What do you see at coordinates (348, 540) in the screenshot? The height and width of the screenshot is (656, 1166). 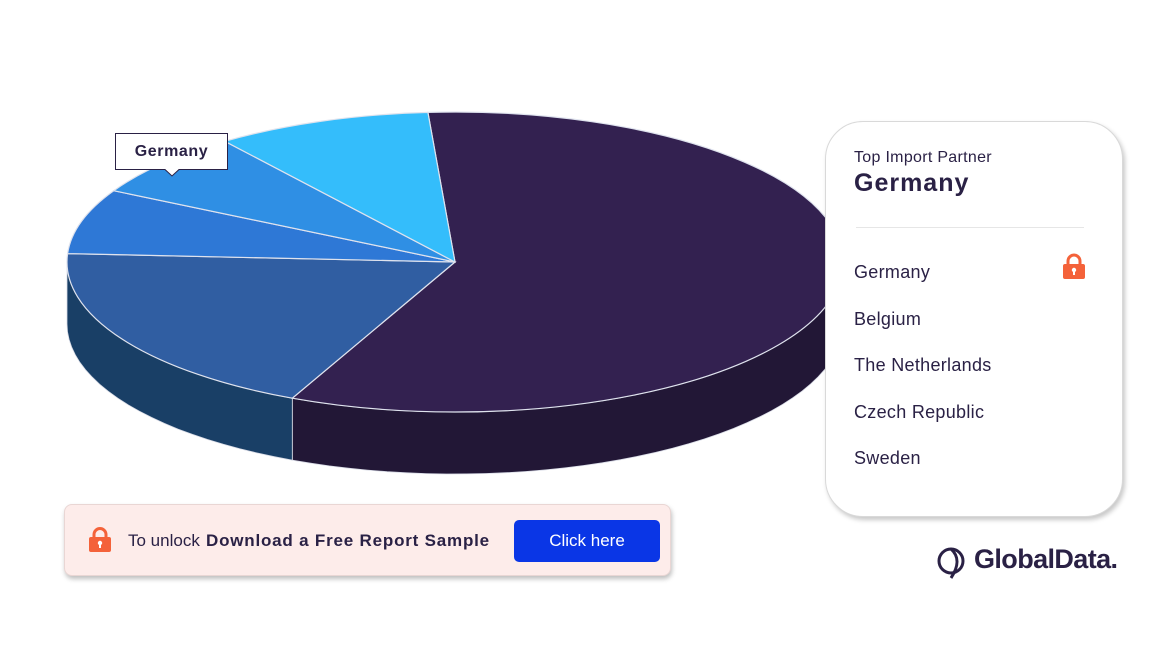 I see `download-sample-link: Download a Free Report Sample` at bounding box center [348, 540].